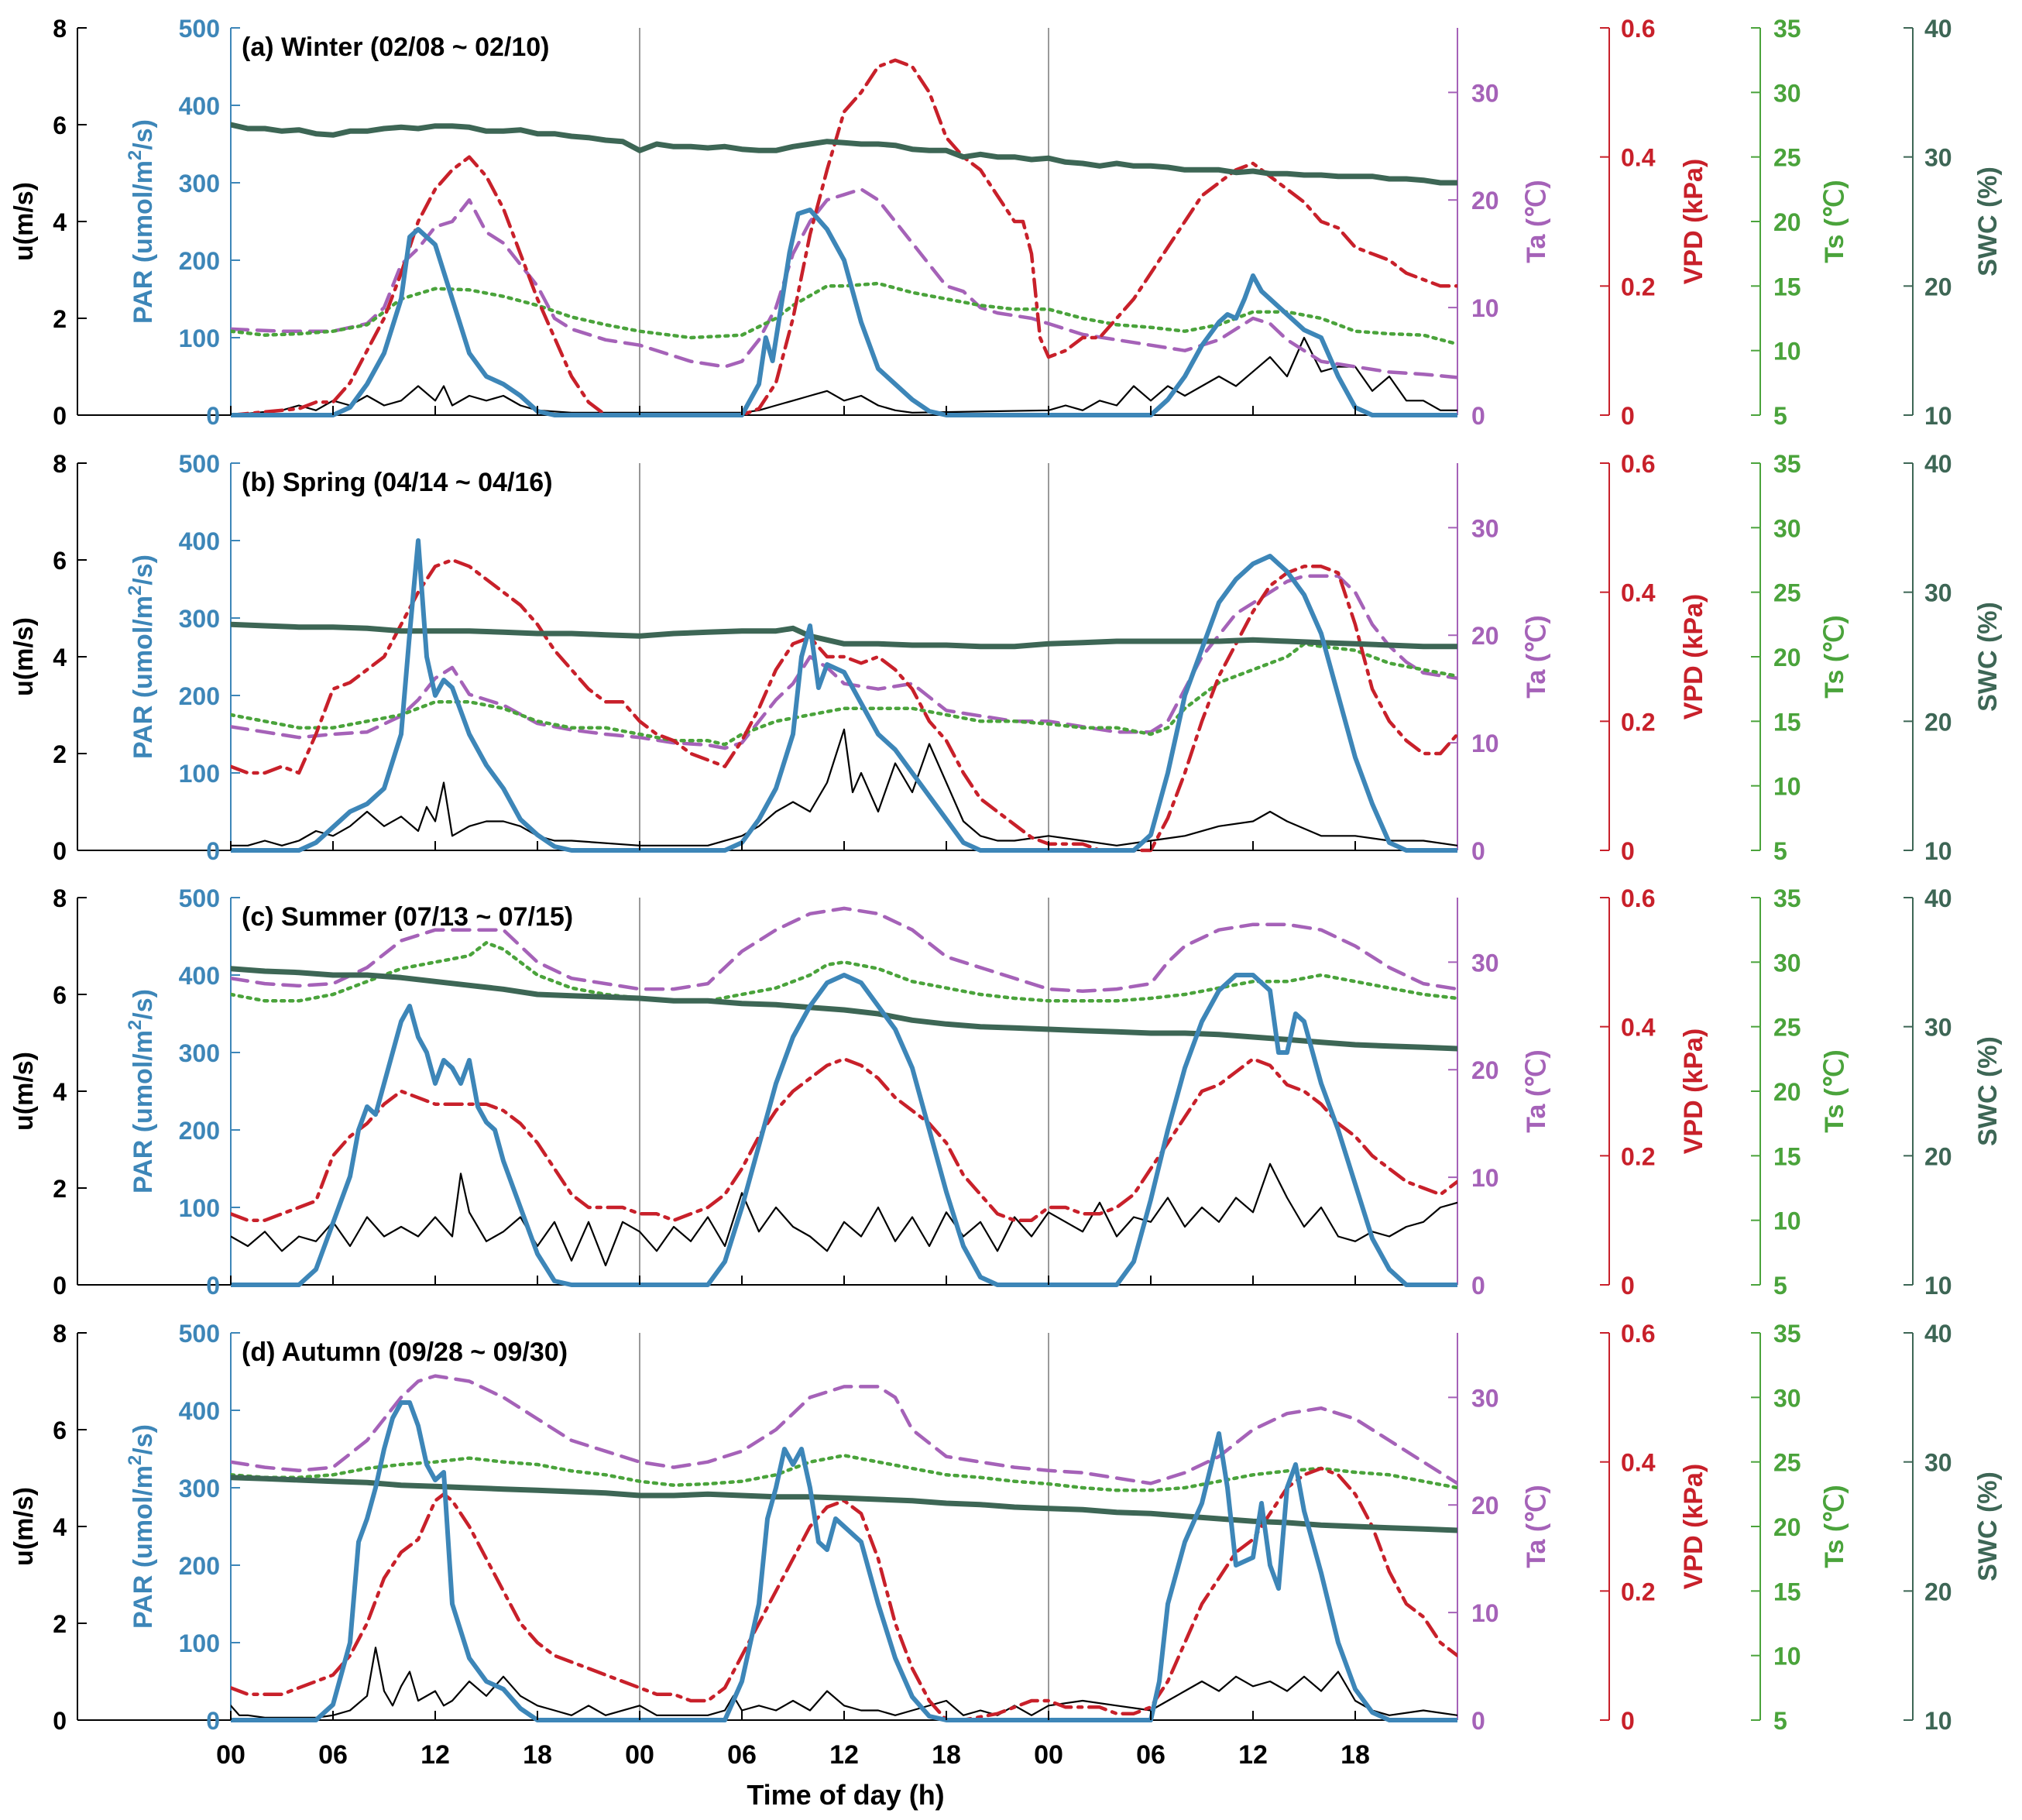 Image resolution: width=2022 pixels, height=1820 pixels. What do you see at coordinates (1638, 287) in the screenshot?
I see `vpd-tick-label: 0.2` at bounding box center [1638, 287].